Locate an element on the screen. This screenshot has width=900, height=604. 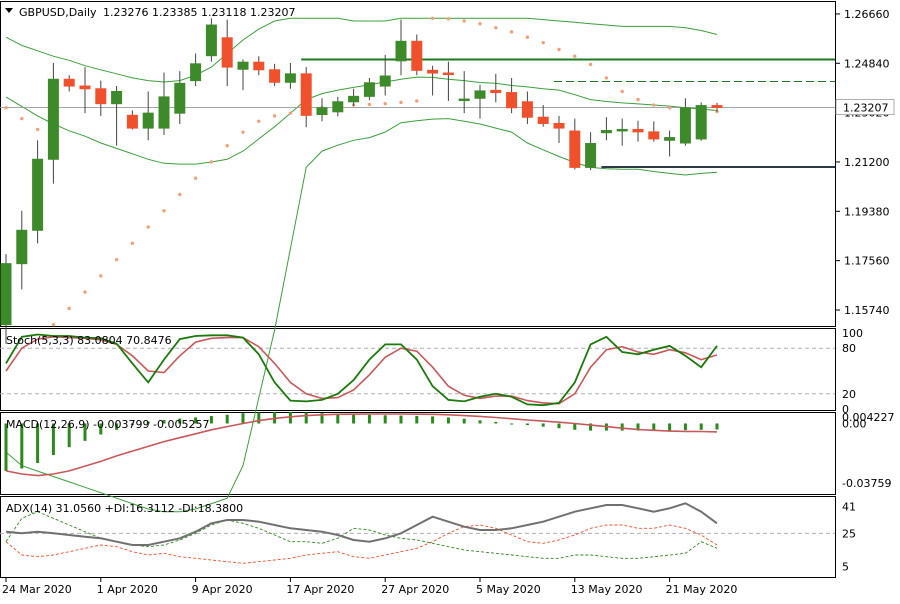
current-price-tag is located at coordinates (865, 107).